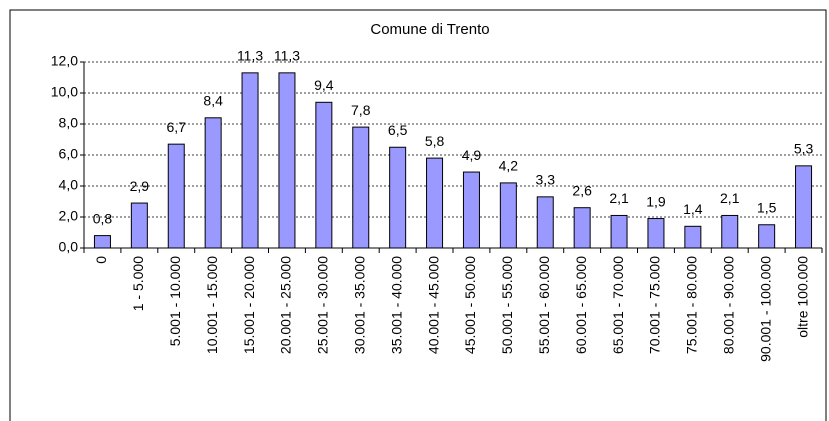 This screenshot has height=421, width=829. I want to click on value-label: 1,5, so click(767, 207).